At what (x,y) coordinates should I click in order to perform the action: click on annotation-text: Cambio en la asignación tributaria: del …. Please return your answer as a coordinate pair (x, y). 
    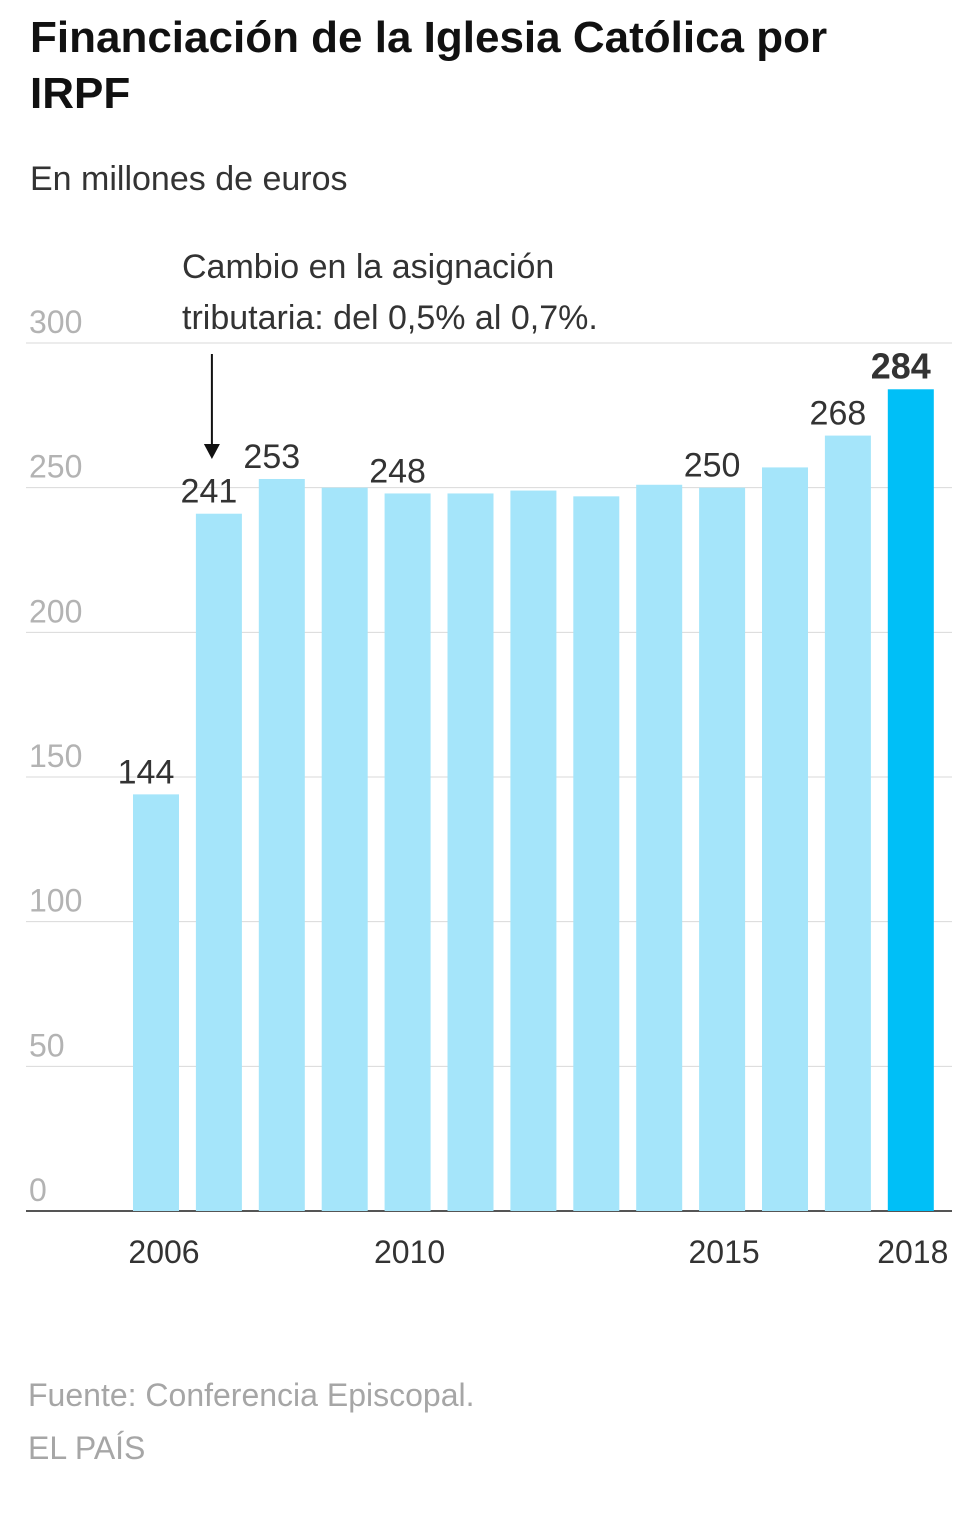
    Looking at the image, I should click on (442, 293).